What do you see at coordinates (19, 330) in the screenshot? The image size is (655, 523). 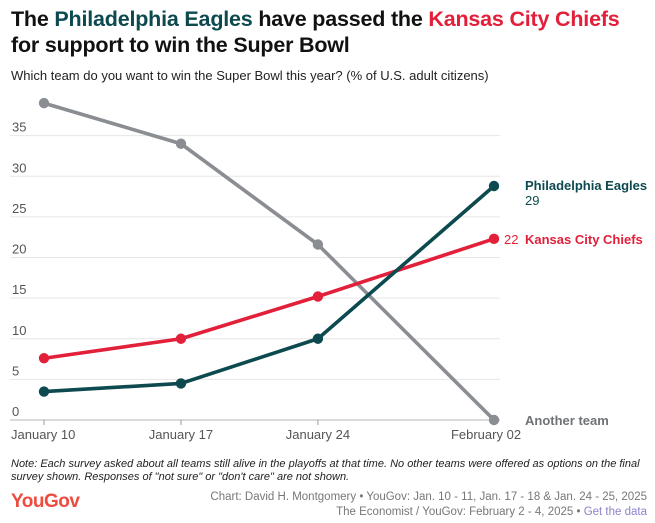 I see `y-tick-label: 10` at bounding box center [19, 330].